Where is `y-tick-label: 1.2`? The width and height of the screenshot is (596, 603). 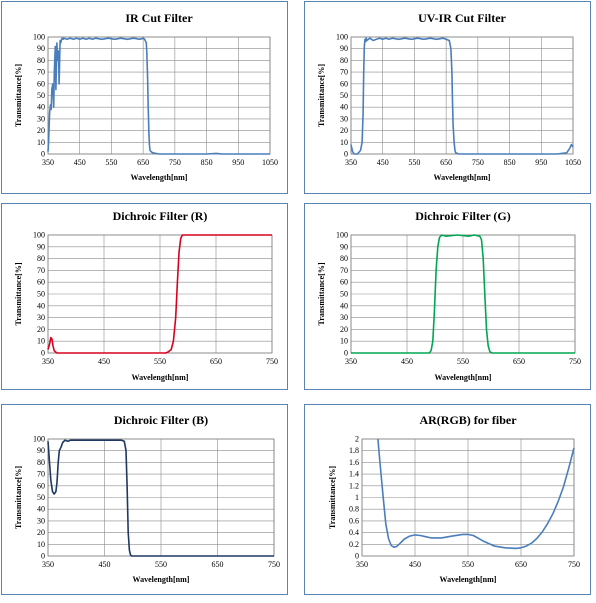
y-tick-label: 1.2 is located at coordinates (354, 485).